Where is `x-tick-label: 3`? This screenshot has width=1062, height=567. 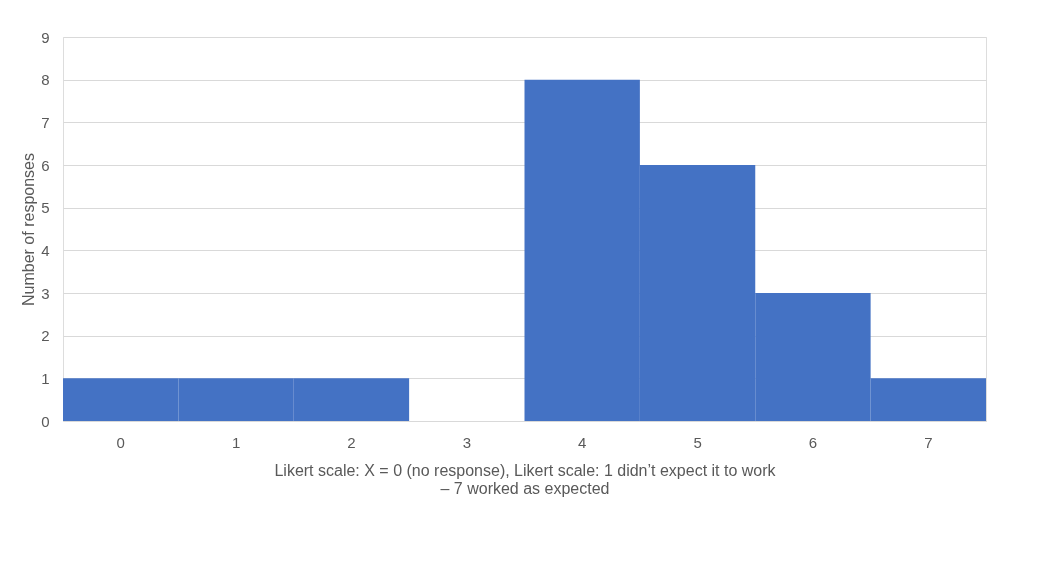
x-tick-label: 3 is located at coordinates (466, 442).